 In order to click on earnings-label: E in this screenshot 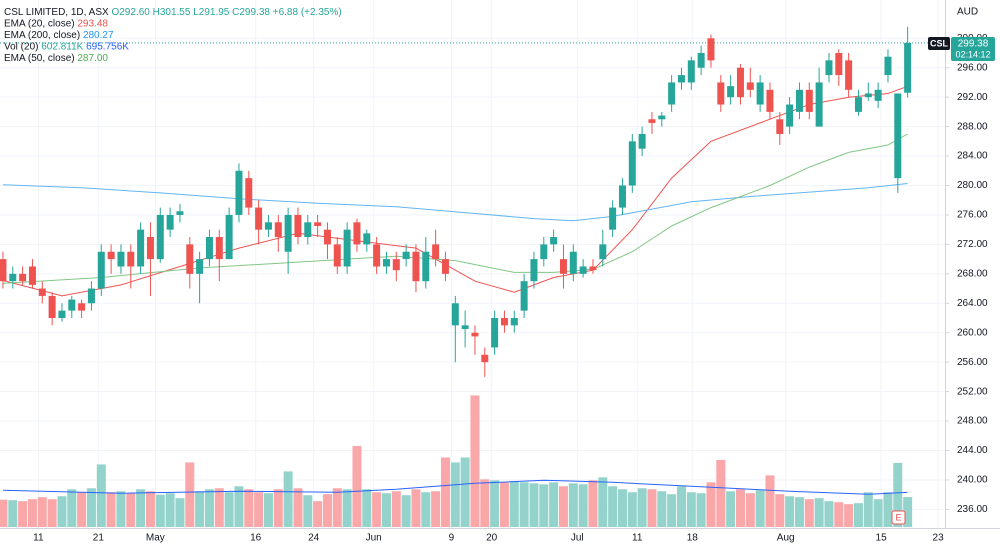, I will do `click(898, 517)`.